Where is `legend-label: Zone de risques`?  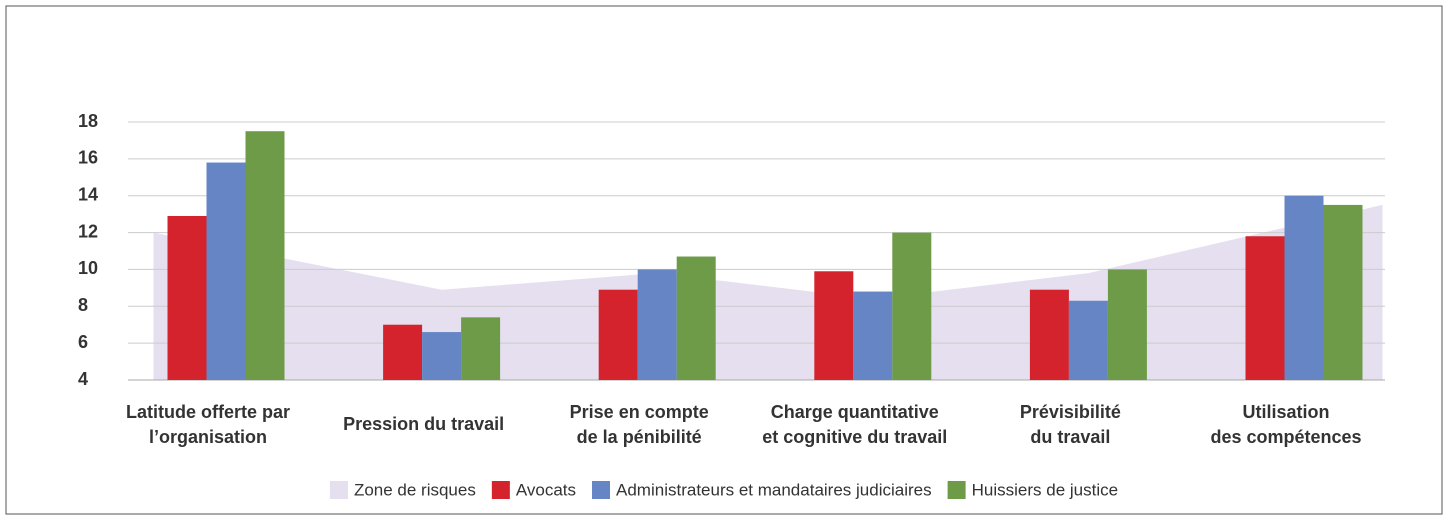 legend-label: Zone de risques is located at coordinates (415, 489).